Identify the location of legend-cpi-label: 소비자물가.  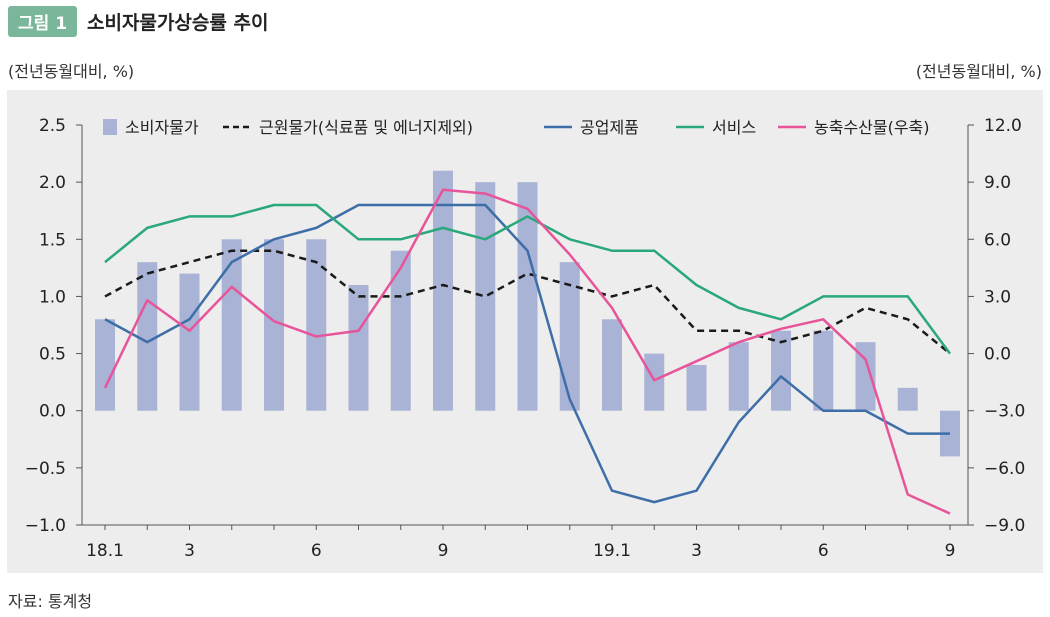
(162, 127).